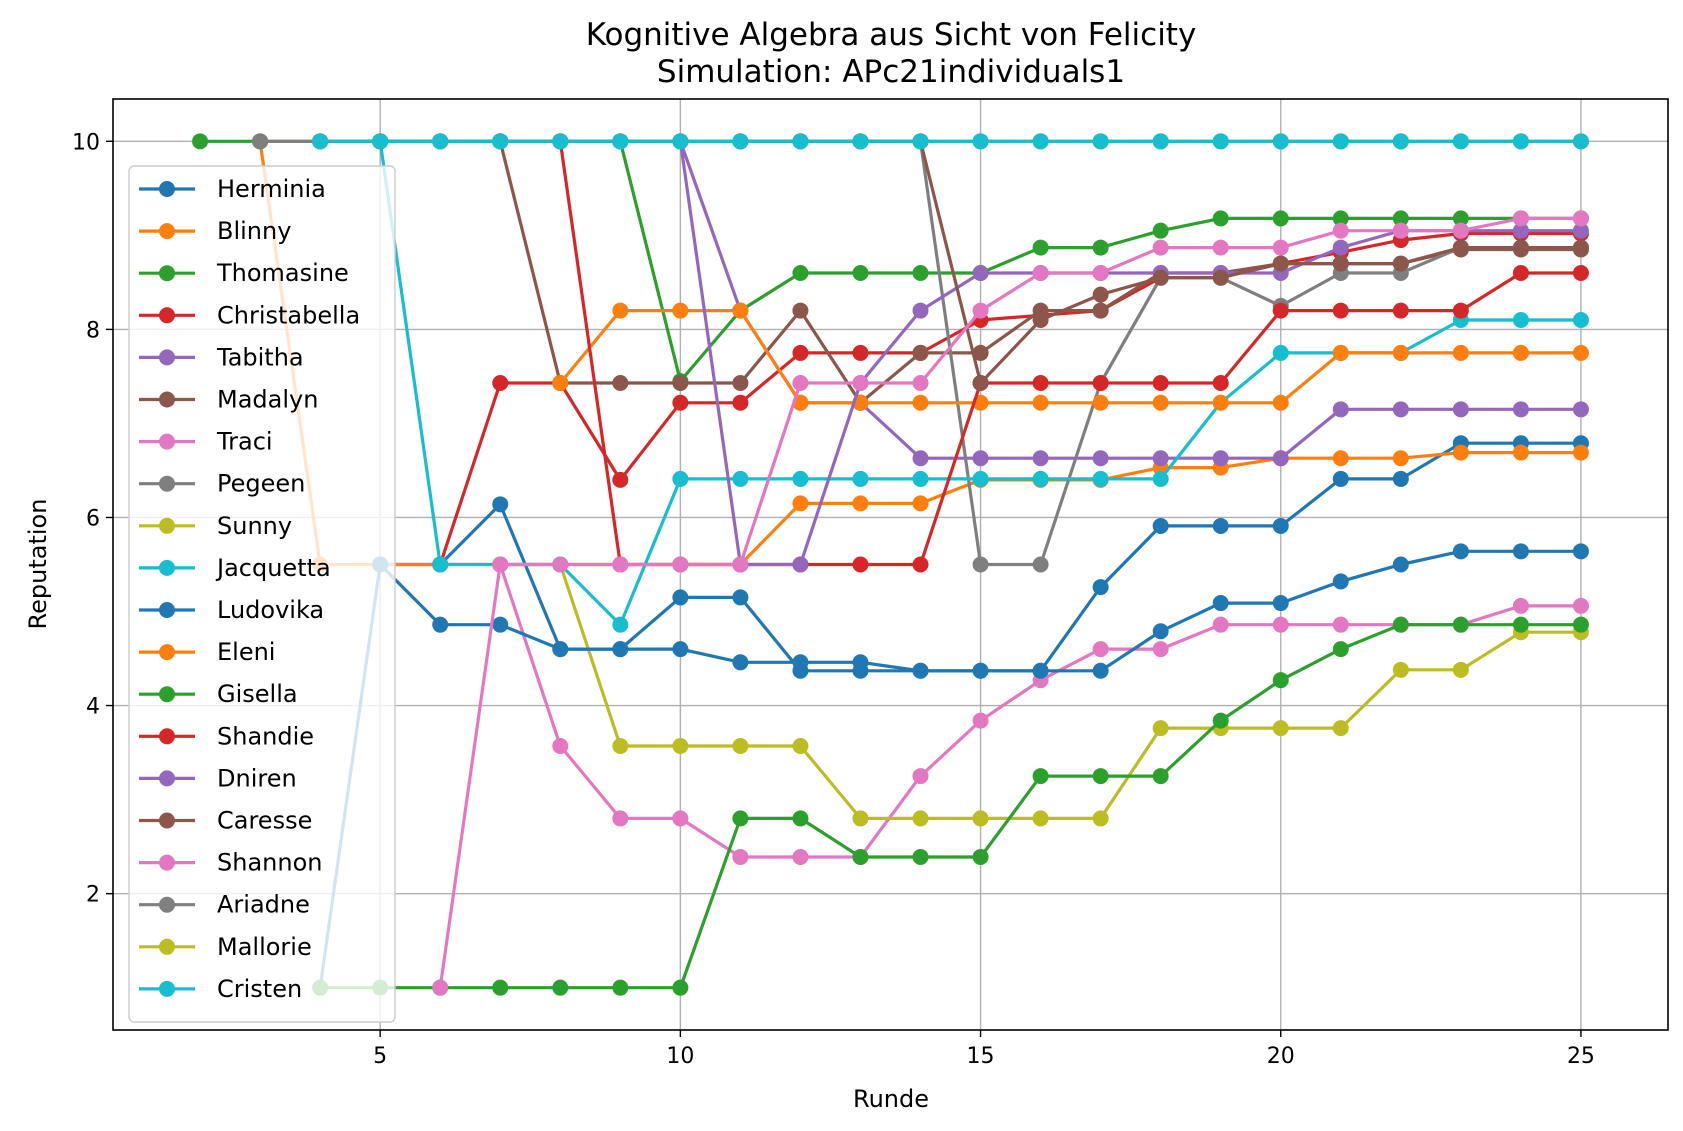 Image resolution: width=1683 pixels, height=1131 pixels. What do you see at coordinates (260, 357) in the screenshot?
I see `legend-label: Tabitha` at bounding box center [260, 357].